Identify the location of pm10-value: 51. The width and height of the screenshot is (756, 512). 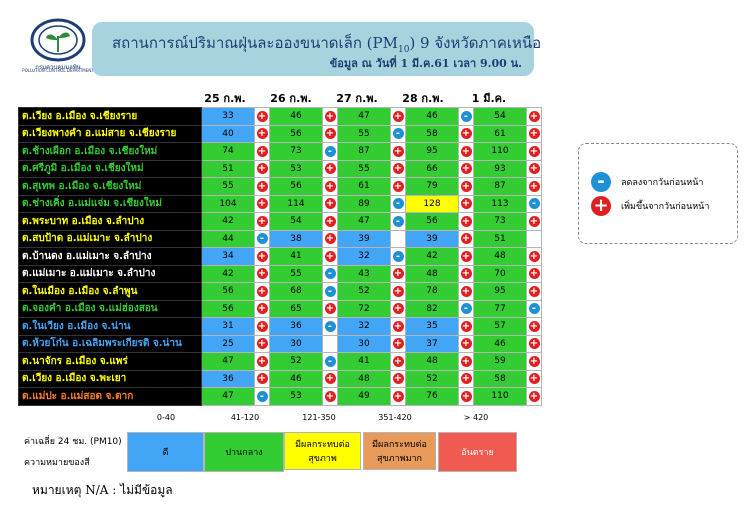
(228, 168).